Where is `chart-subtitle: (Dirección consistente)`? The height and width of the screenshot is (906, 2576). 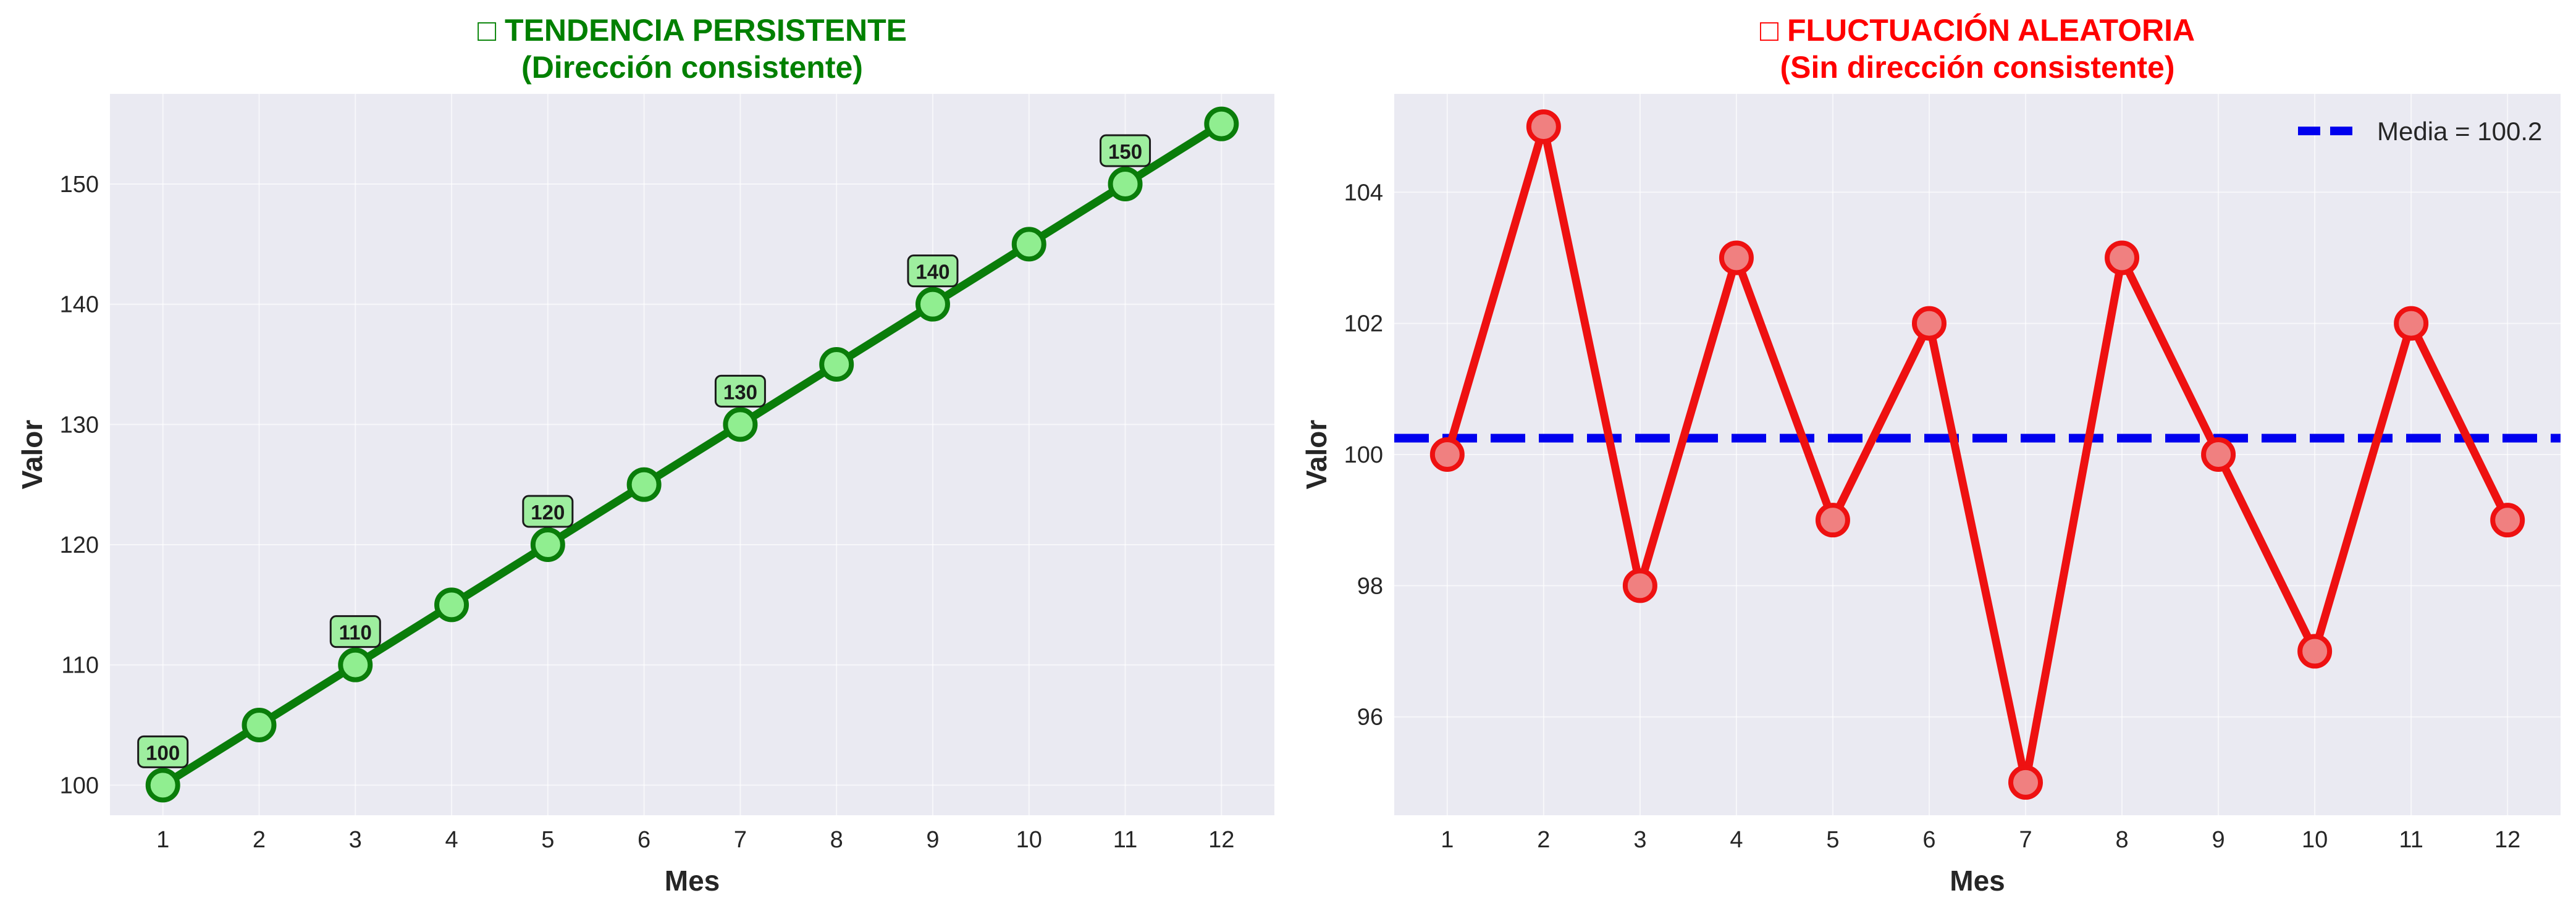
chart-subtitle: (Dirección consistente) is located at coordinates (692, 67).